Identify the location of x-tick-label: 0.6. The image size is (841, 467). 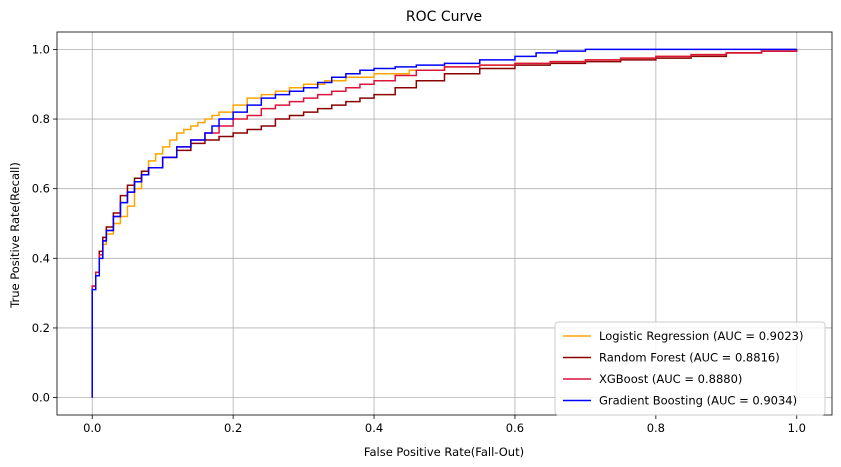
(515, 428).